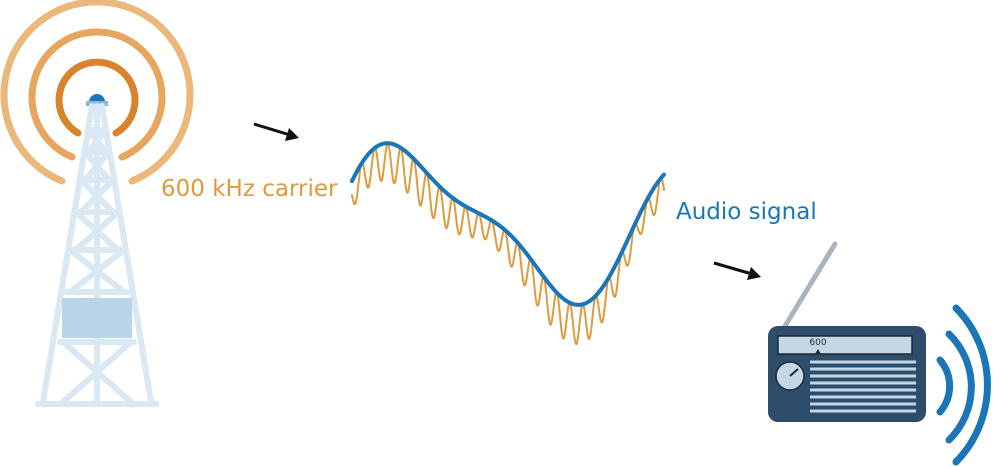 The image size is (1000, 467). What do you see at coordinates (97, 255) in the screenshot?
I see `tower-frame` at bounding box center [97, 255].